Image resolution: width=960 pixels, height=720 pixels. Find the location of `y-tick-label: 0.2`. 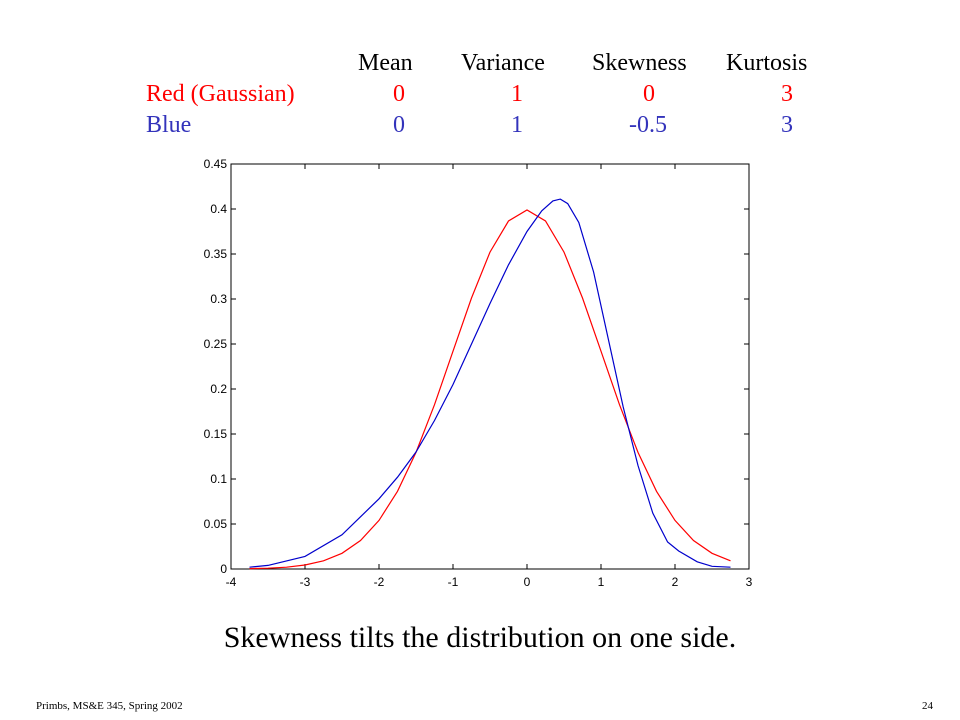

y-tick-label: 0.2 is located at coordinates (218, 389).